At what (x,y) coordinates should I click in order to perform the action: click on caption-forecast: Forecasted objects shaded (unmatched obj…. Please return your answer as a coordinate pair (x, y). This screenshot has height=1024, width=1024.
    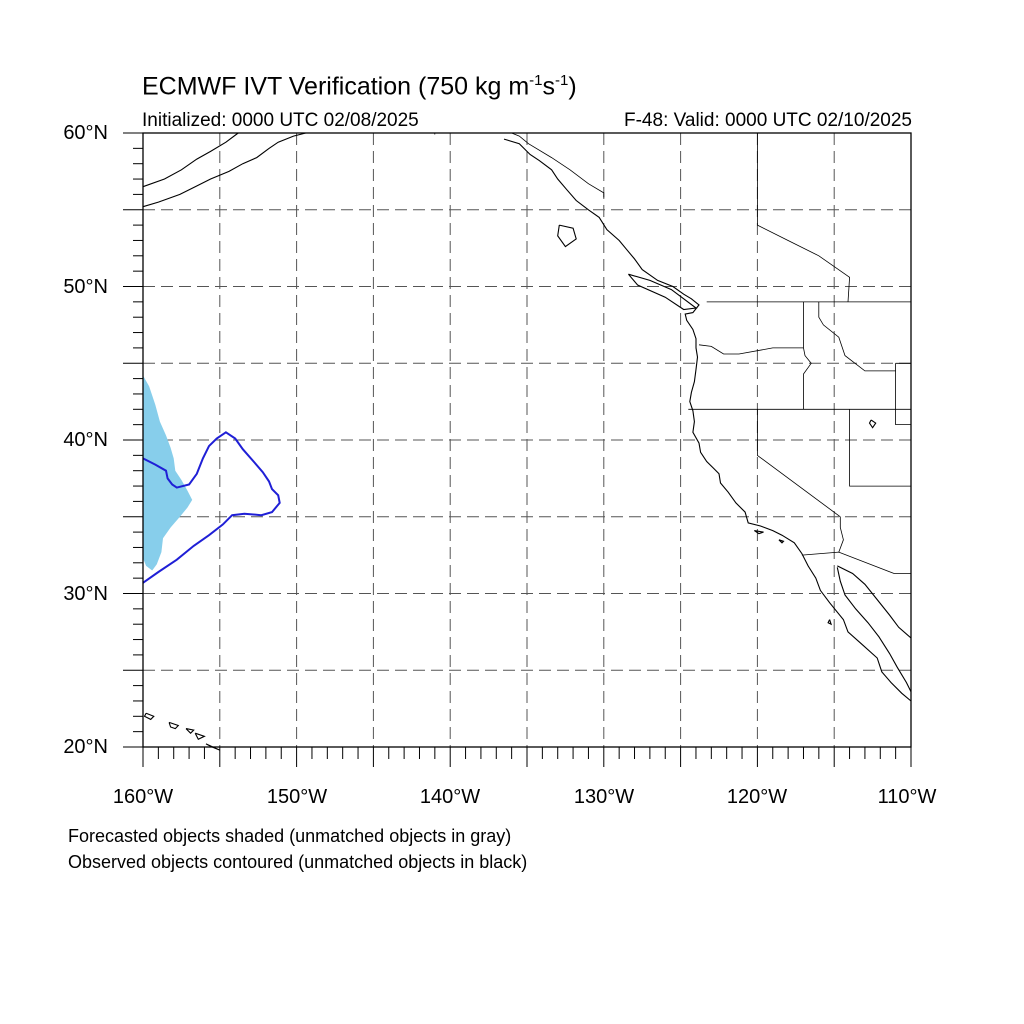
    Looking at the image, I should click on (290, 836).